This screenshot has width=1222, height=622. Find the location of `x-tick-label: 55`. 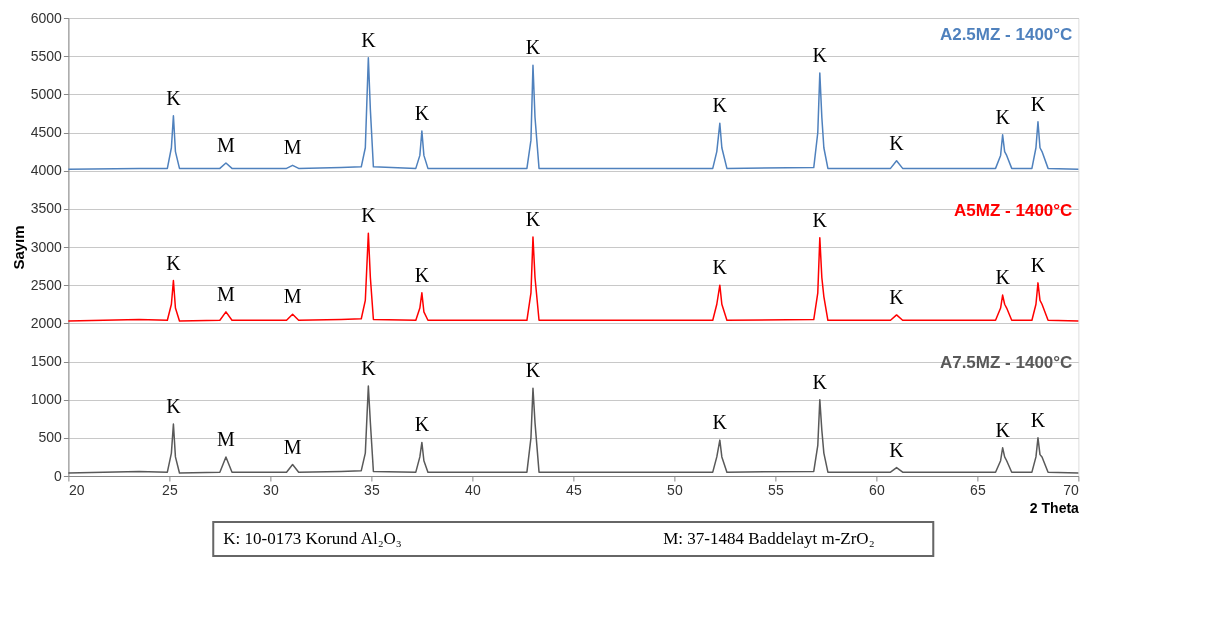

x-tick-label: 55 is located at coordinates (776, 489).